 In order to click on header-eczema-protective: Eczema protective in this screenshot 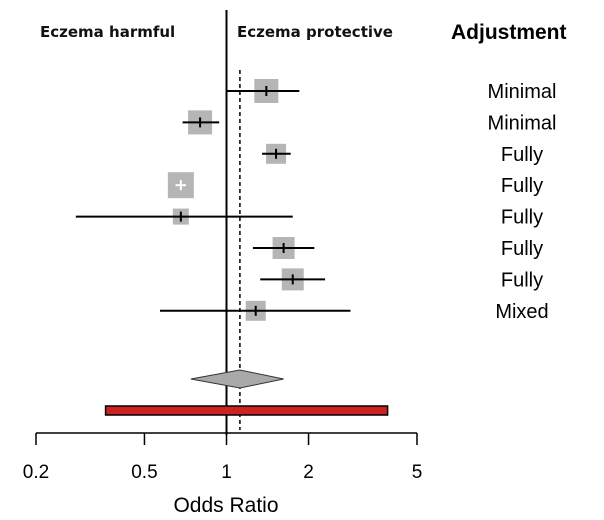, I will do `click(315, 32)`.